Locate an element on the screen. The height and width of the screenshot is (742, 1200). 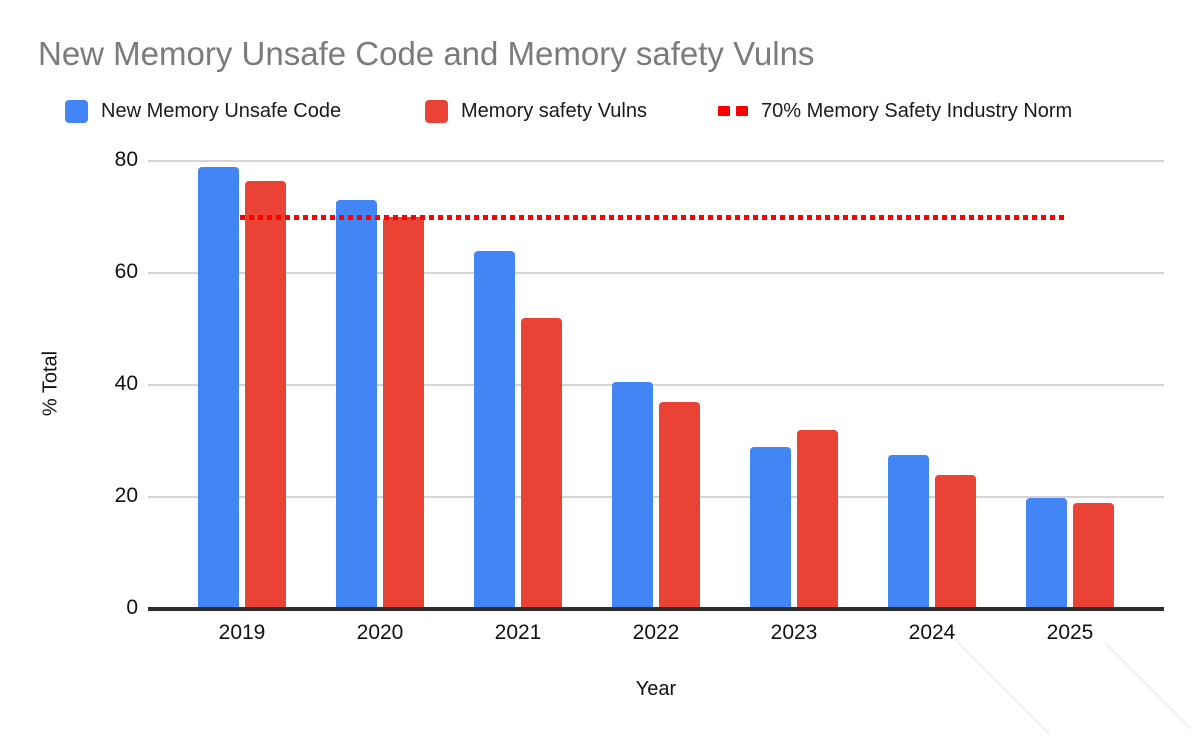
x-axis-title: Year is located at coordinates (656, 689).